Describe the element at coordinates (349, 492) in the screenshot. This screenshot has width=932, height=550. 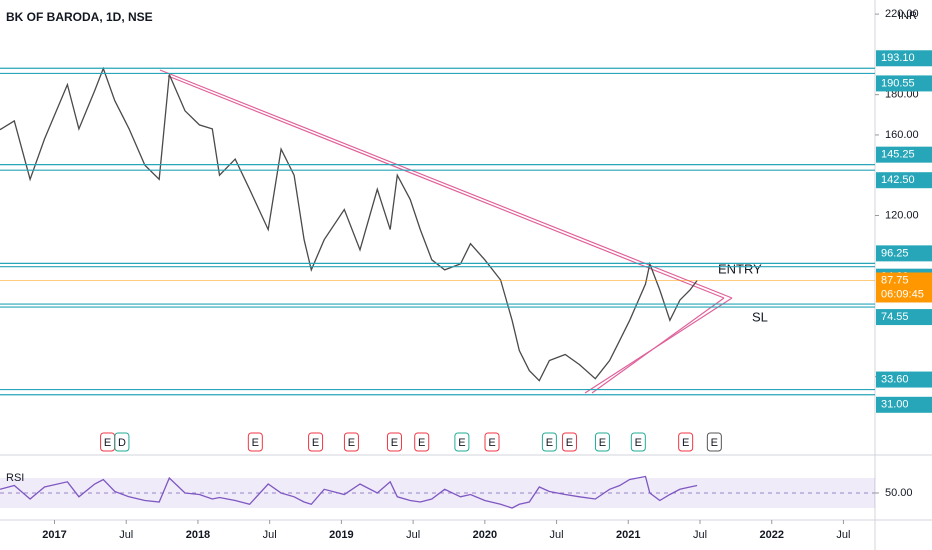
I see `price-line` at that location.